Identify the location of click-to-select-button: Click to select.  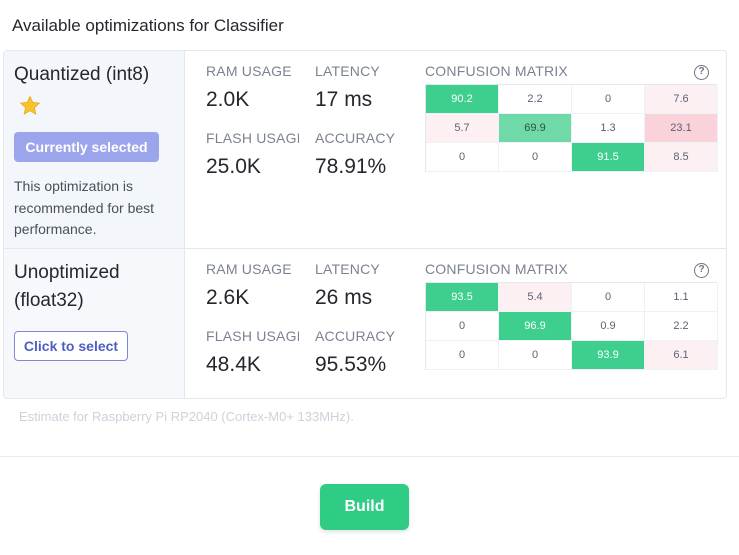
(71, 346).